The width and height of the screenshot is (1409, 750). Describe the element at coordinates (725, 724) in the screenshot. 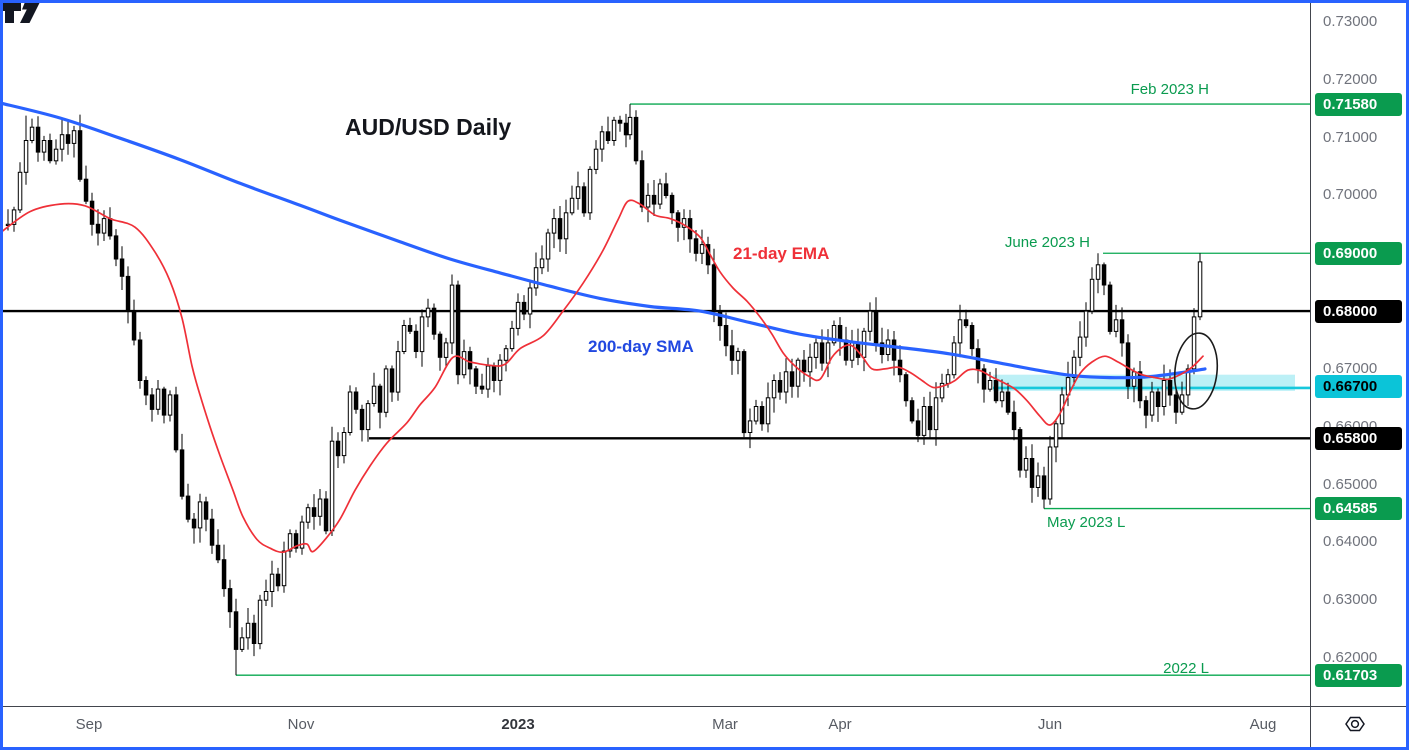

I see `time-axis-label: Mar` at that location.